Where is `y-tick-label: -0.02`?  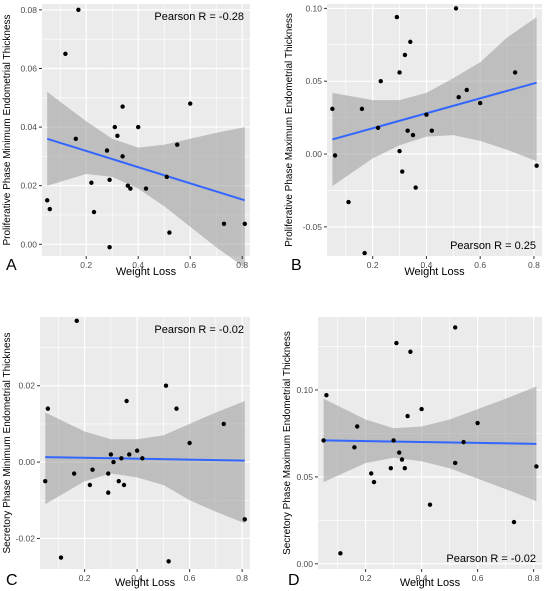 y-tick-label: -0.02 is located at coordinates (26, 538).